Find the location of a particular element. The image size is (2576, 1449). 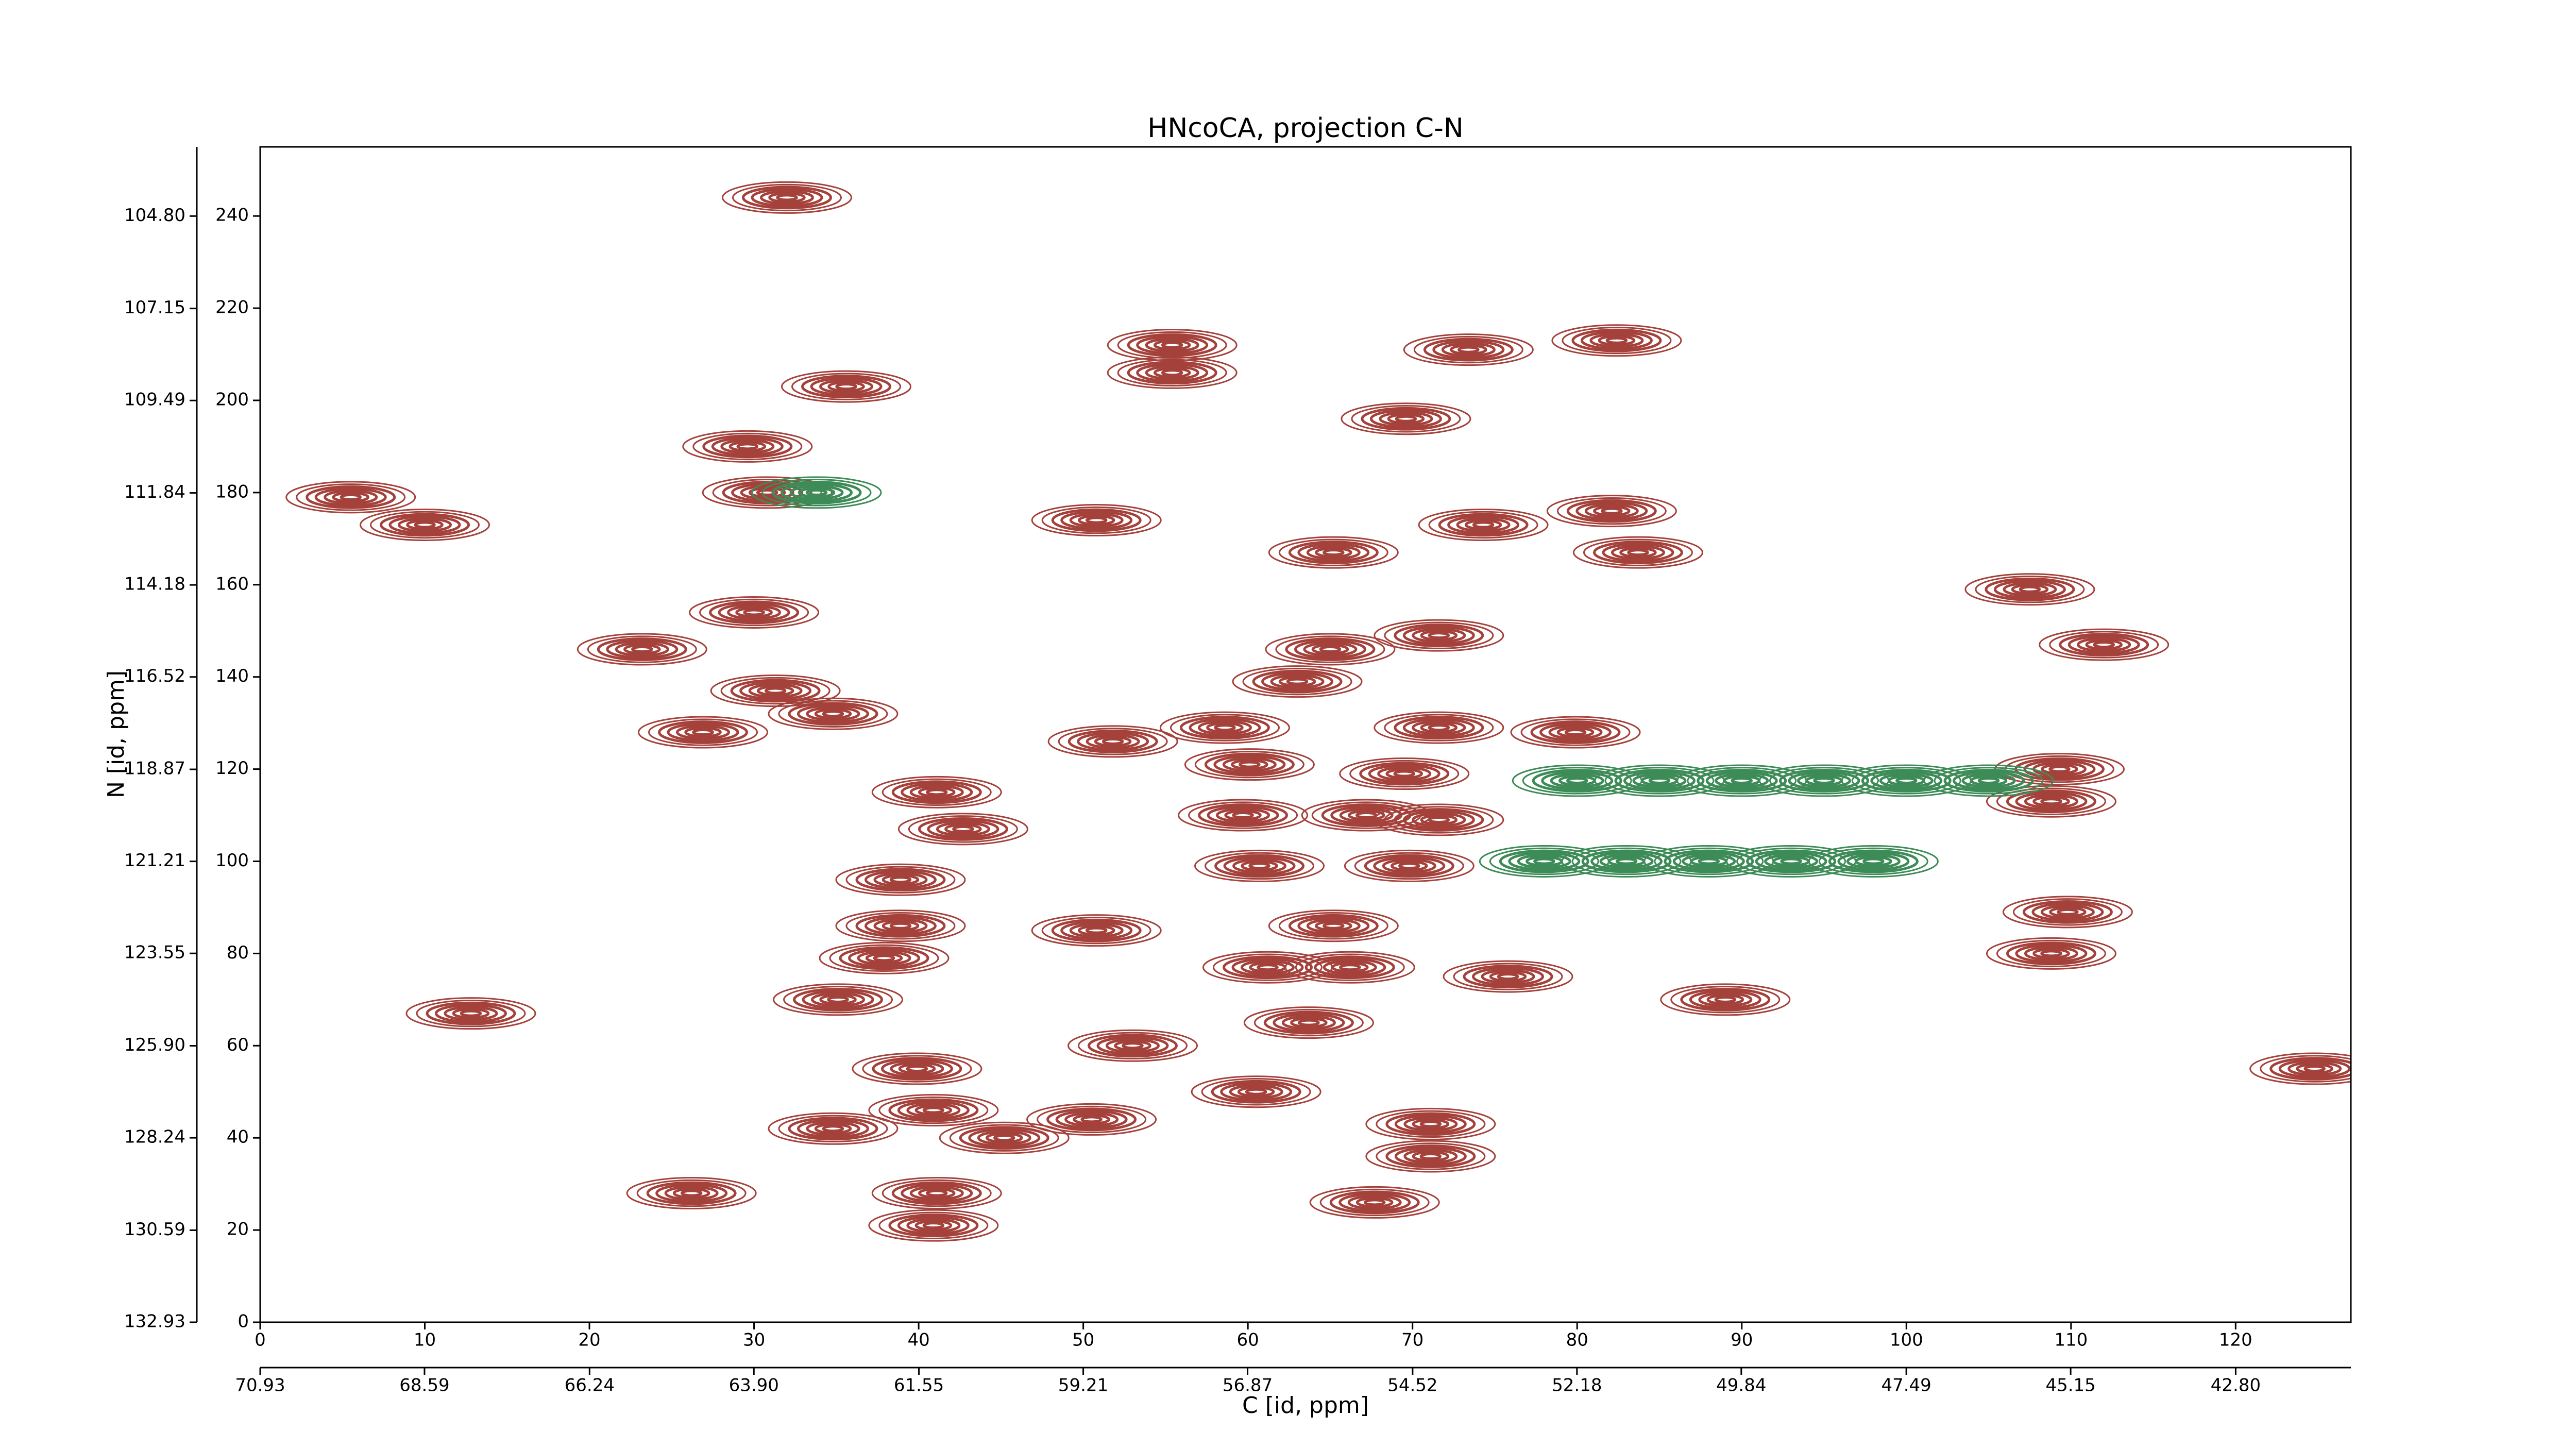

y2-tick-label: 109.49 is located at coordinates (154, 400).